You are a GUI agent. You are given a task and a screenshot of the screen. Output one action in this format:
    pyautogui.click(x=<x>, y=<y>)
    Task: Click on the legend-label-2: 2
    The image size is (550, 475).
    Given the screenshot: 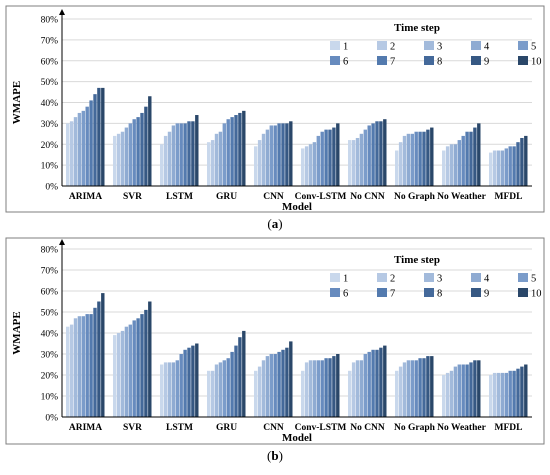 What is the action you would take?
    pyautogui.click(x=392, y=47)
    